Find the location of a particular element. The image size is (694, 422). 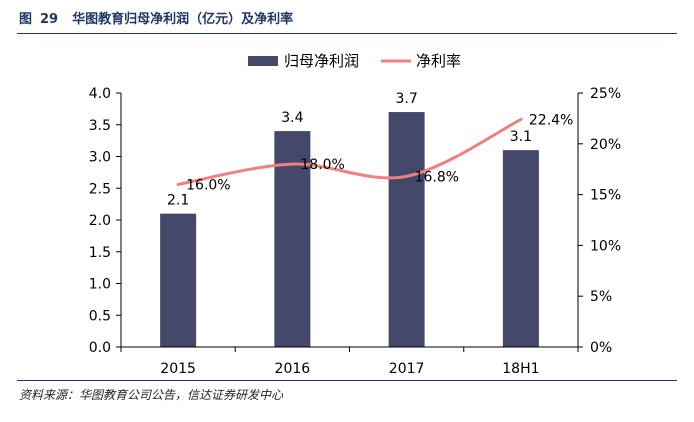

net-margin-point-2017 is located at coordinates (407, 176).